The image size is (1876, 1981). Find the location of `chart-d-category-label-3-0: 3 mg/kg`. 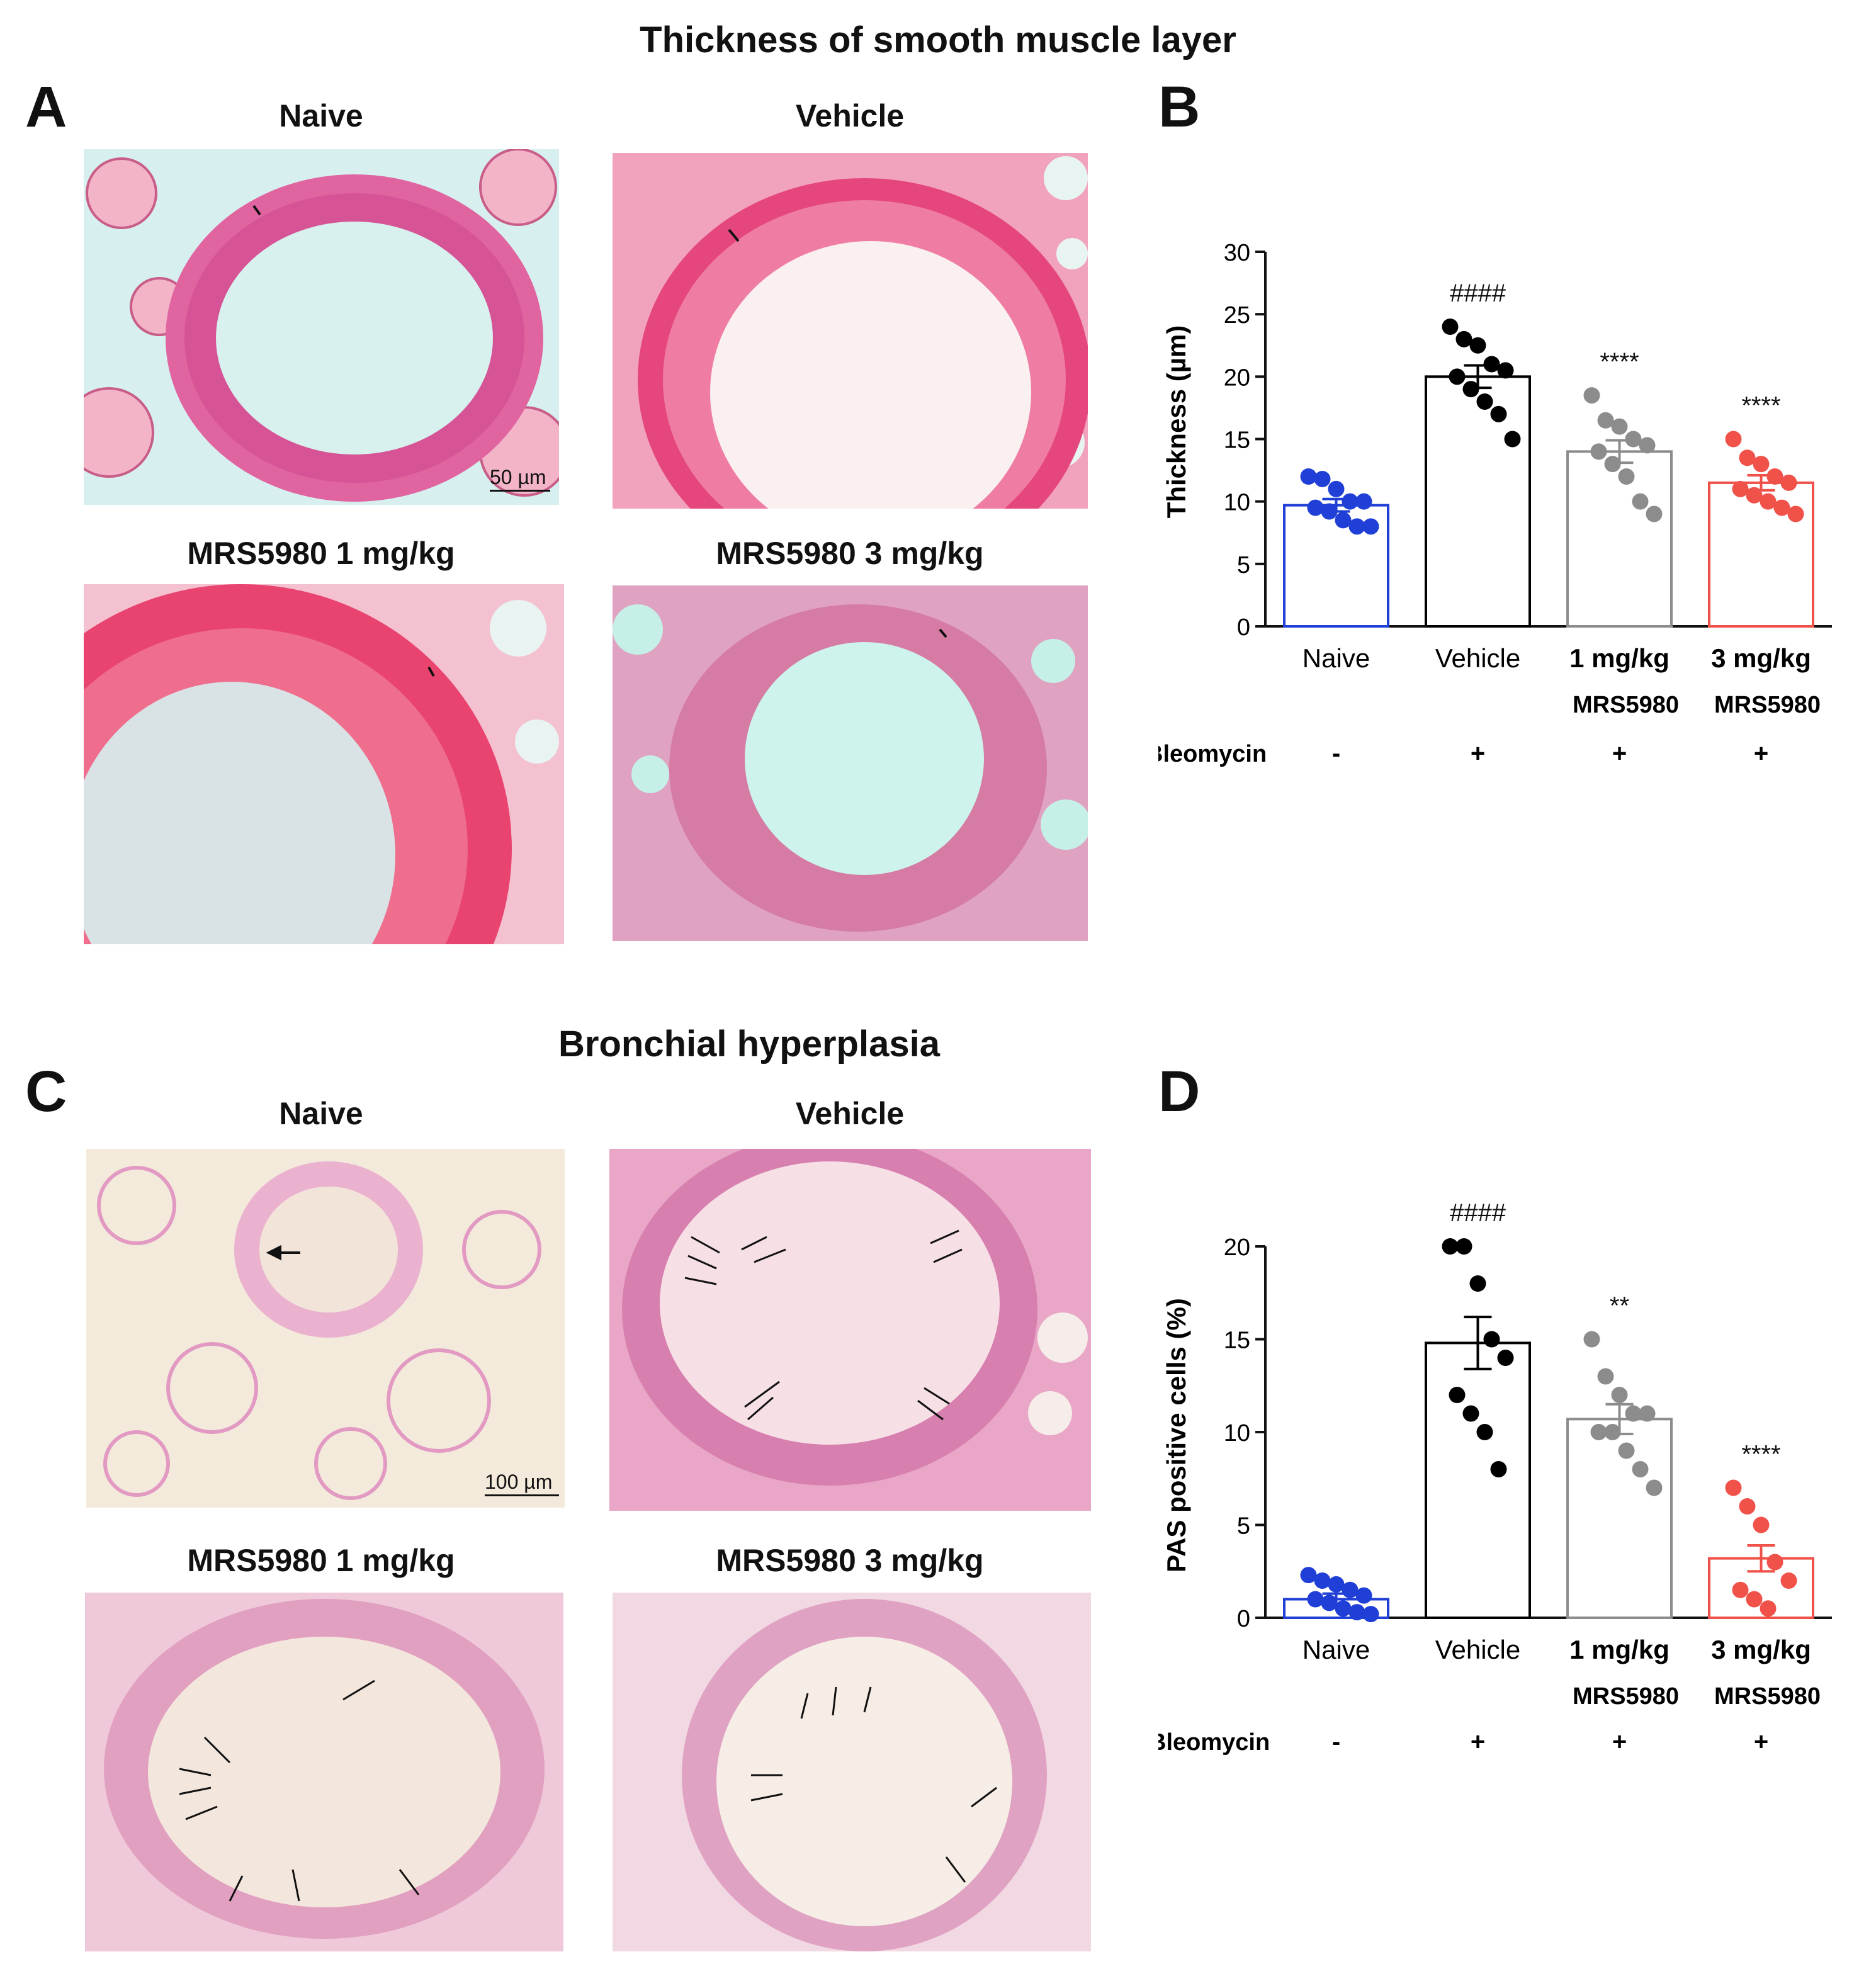

chart-d-category-label-3-0: 3 mg/kg is located at coordinates (1761, 1649).